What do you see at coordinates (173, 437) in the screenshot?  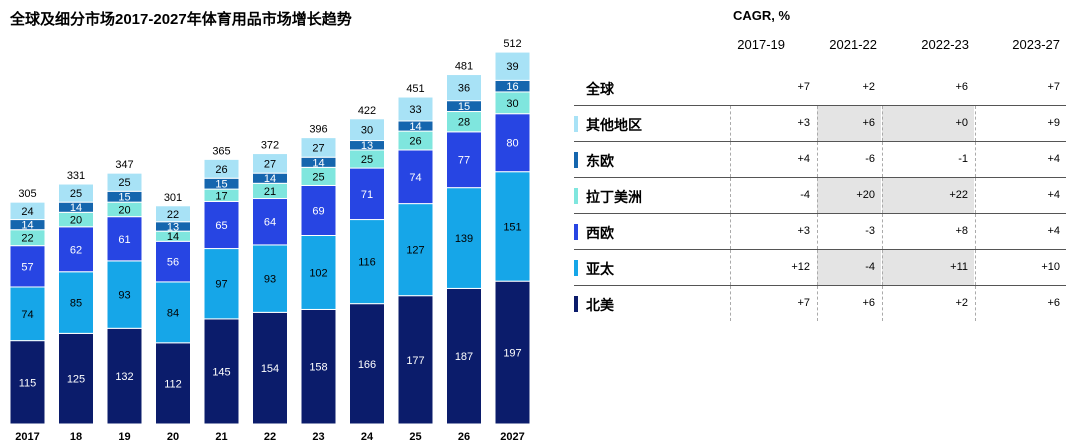 I see `x-tick-label: 20` at bounding box center [173, 437].